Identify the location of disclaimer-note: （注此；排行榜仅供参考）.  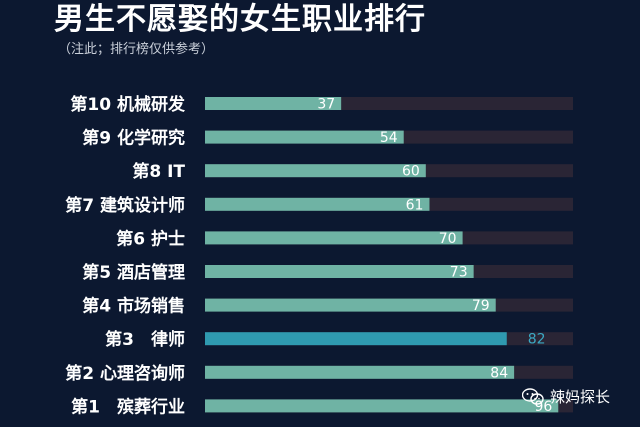
(136, 49).